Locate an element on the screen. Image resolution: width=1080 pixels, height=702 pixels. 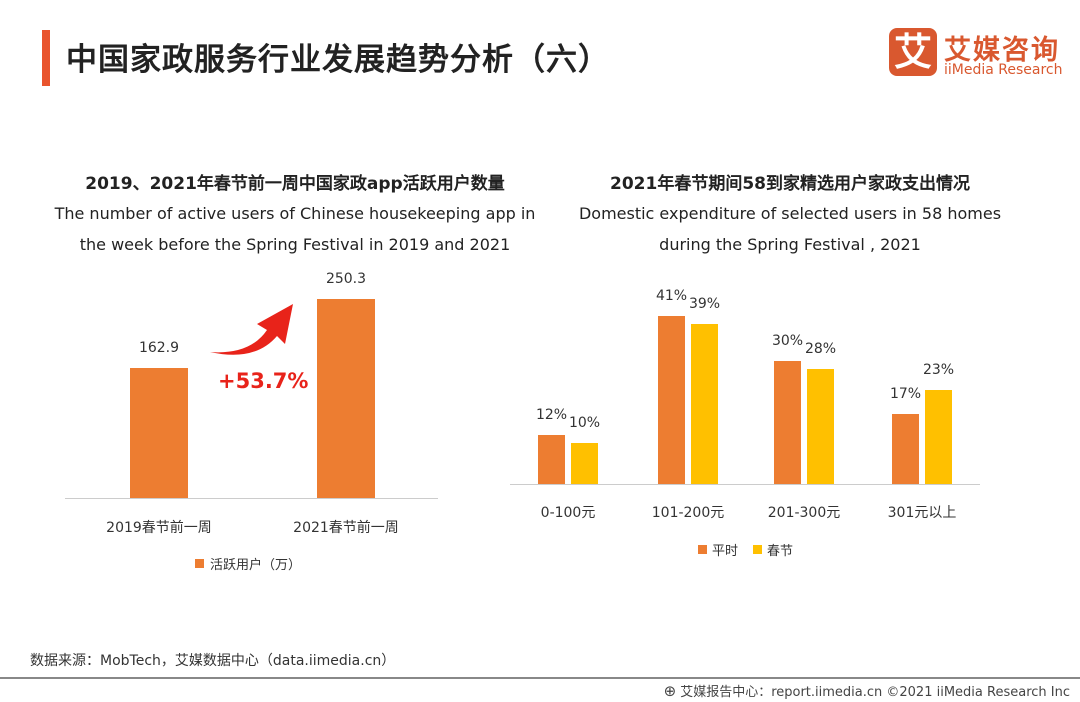
legend-label: 活跃用户（万） is located at coordinates (256, 565).